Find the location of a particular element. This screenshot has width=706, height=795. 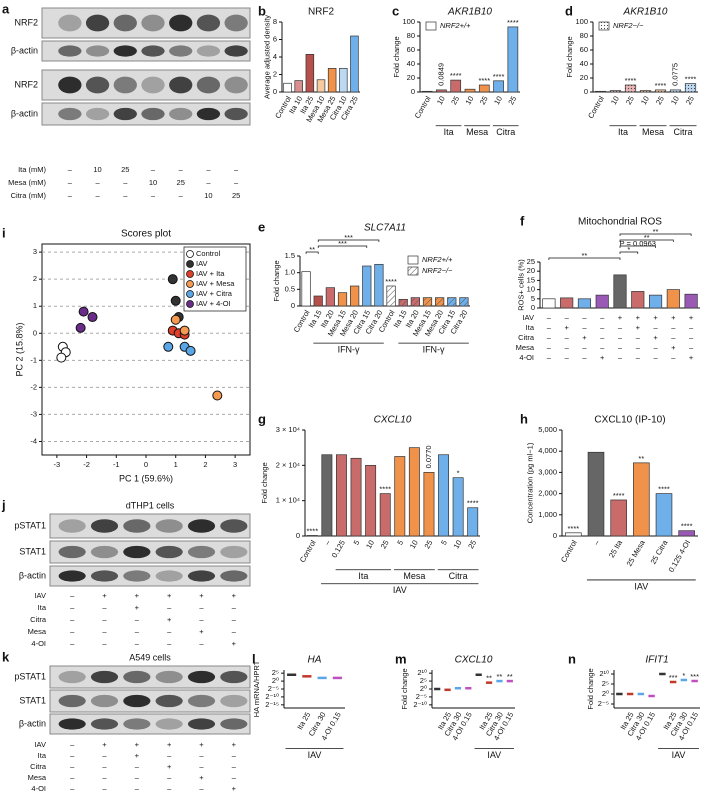

chart-title: Mitochondrial ROS is located at coordinates (620, 222).